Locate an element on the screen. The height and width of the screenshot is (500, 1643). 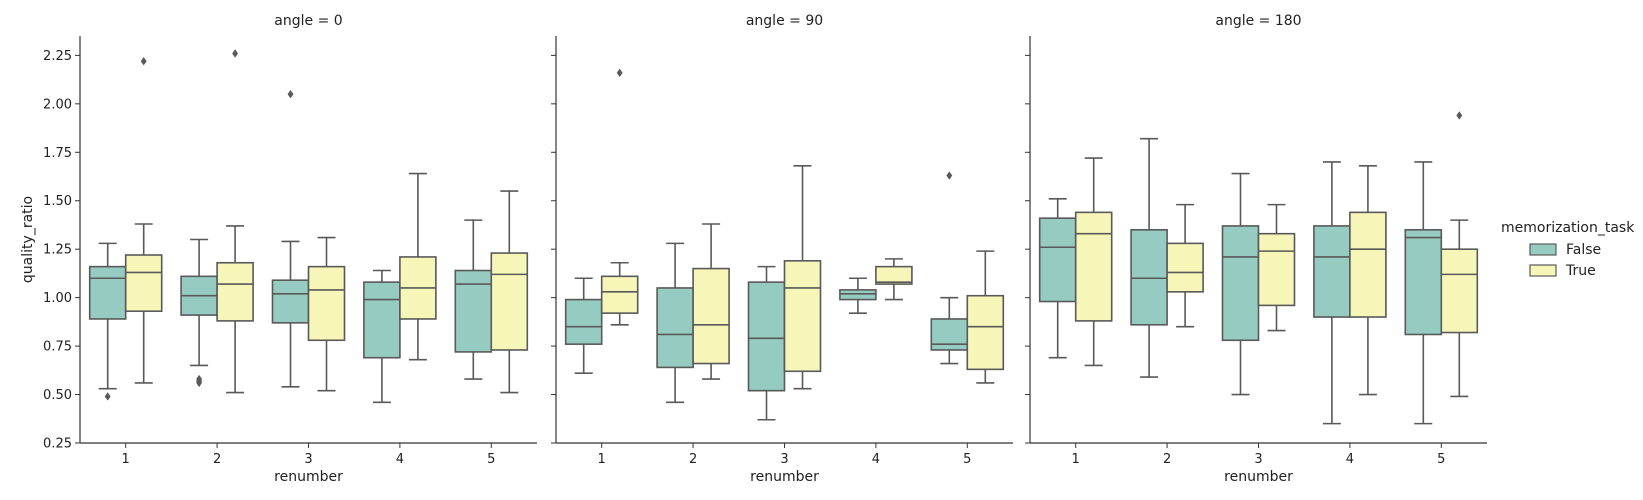
y-tick-label-3: 1.00 is located at coordinates (57, 298).